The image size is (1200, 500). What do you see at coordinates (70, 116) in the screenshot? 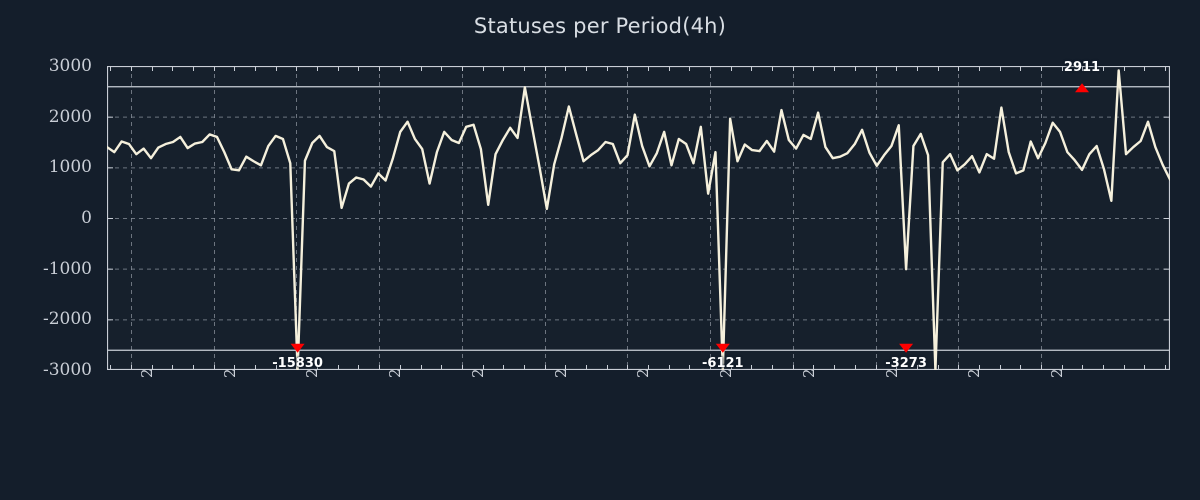
I see `y-axis-tick-label: 2000` at bounding box center [70, 116].